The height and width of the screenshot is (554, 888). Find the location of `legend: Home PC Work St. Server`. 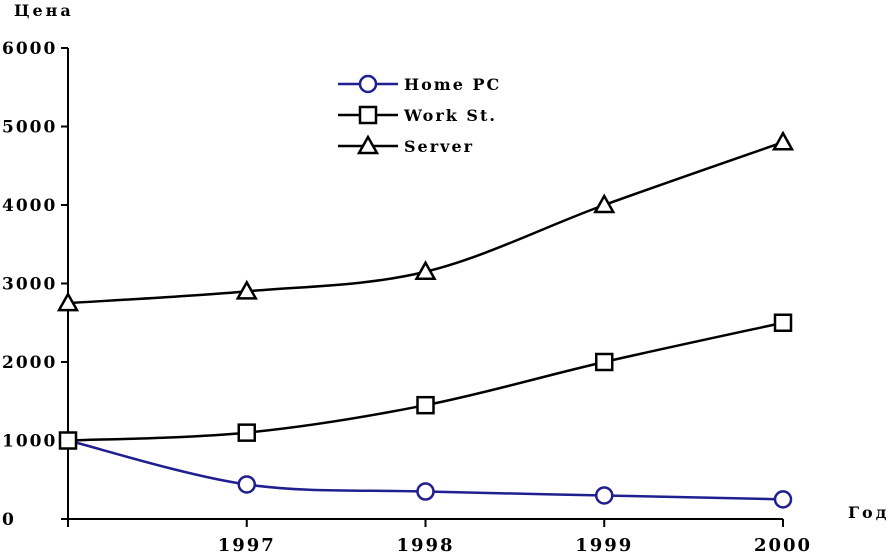

legend: Home PC Work St. Server is located at coordinates (419, 115).